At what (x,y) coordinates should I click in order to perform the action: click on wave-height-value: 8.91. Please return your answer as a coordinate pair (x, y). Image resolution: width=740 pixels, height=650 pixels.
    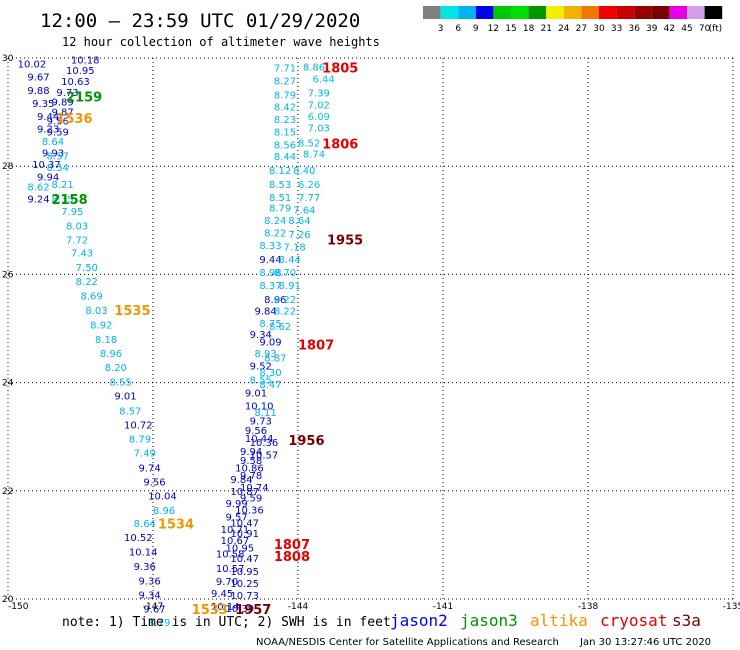
    Looking at the image, I should click on (290, 286).